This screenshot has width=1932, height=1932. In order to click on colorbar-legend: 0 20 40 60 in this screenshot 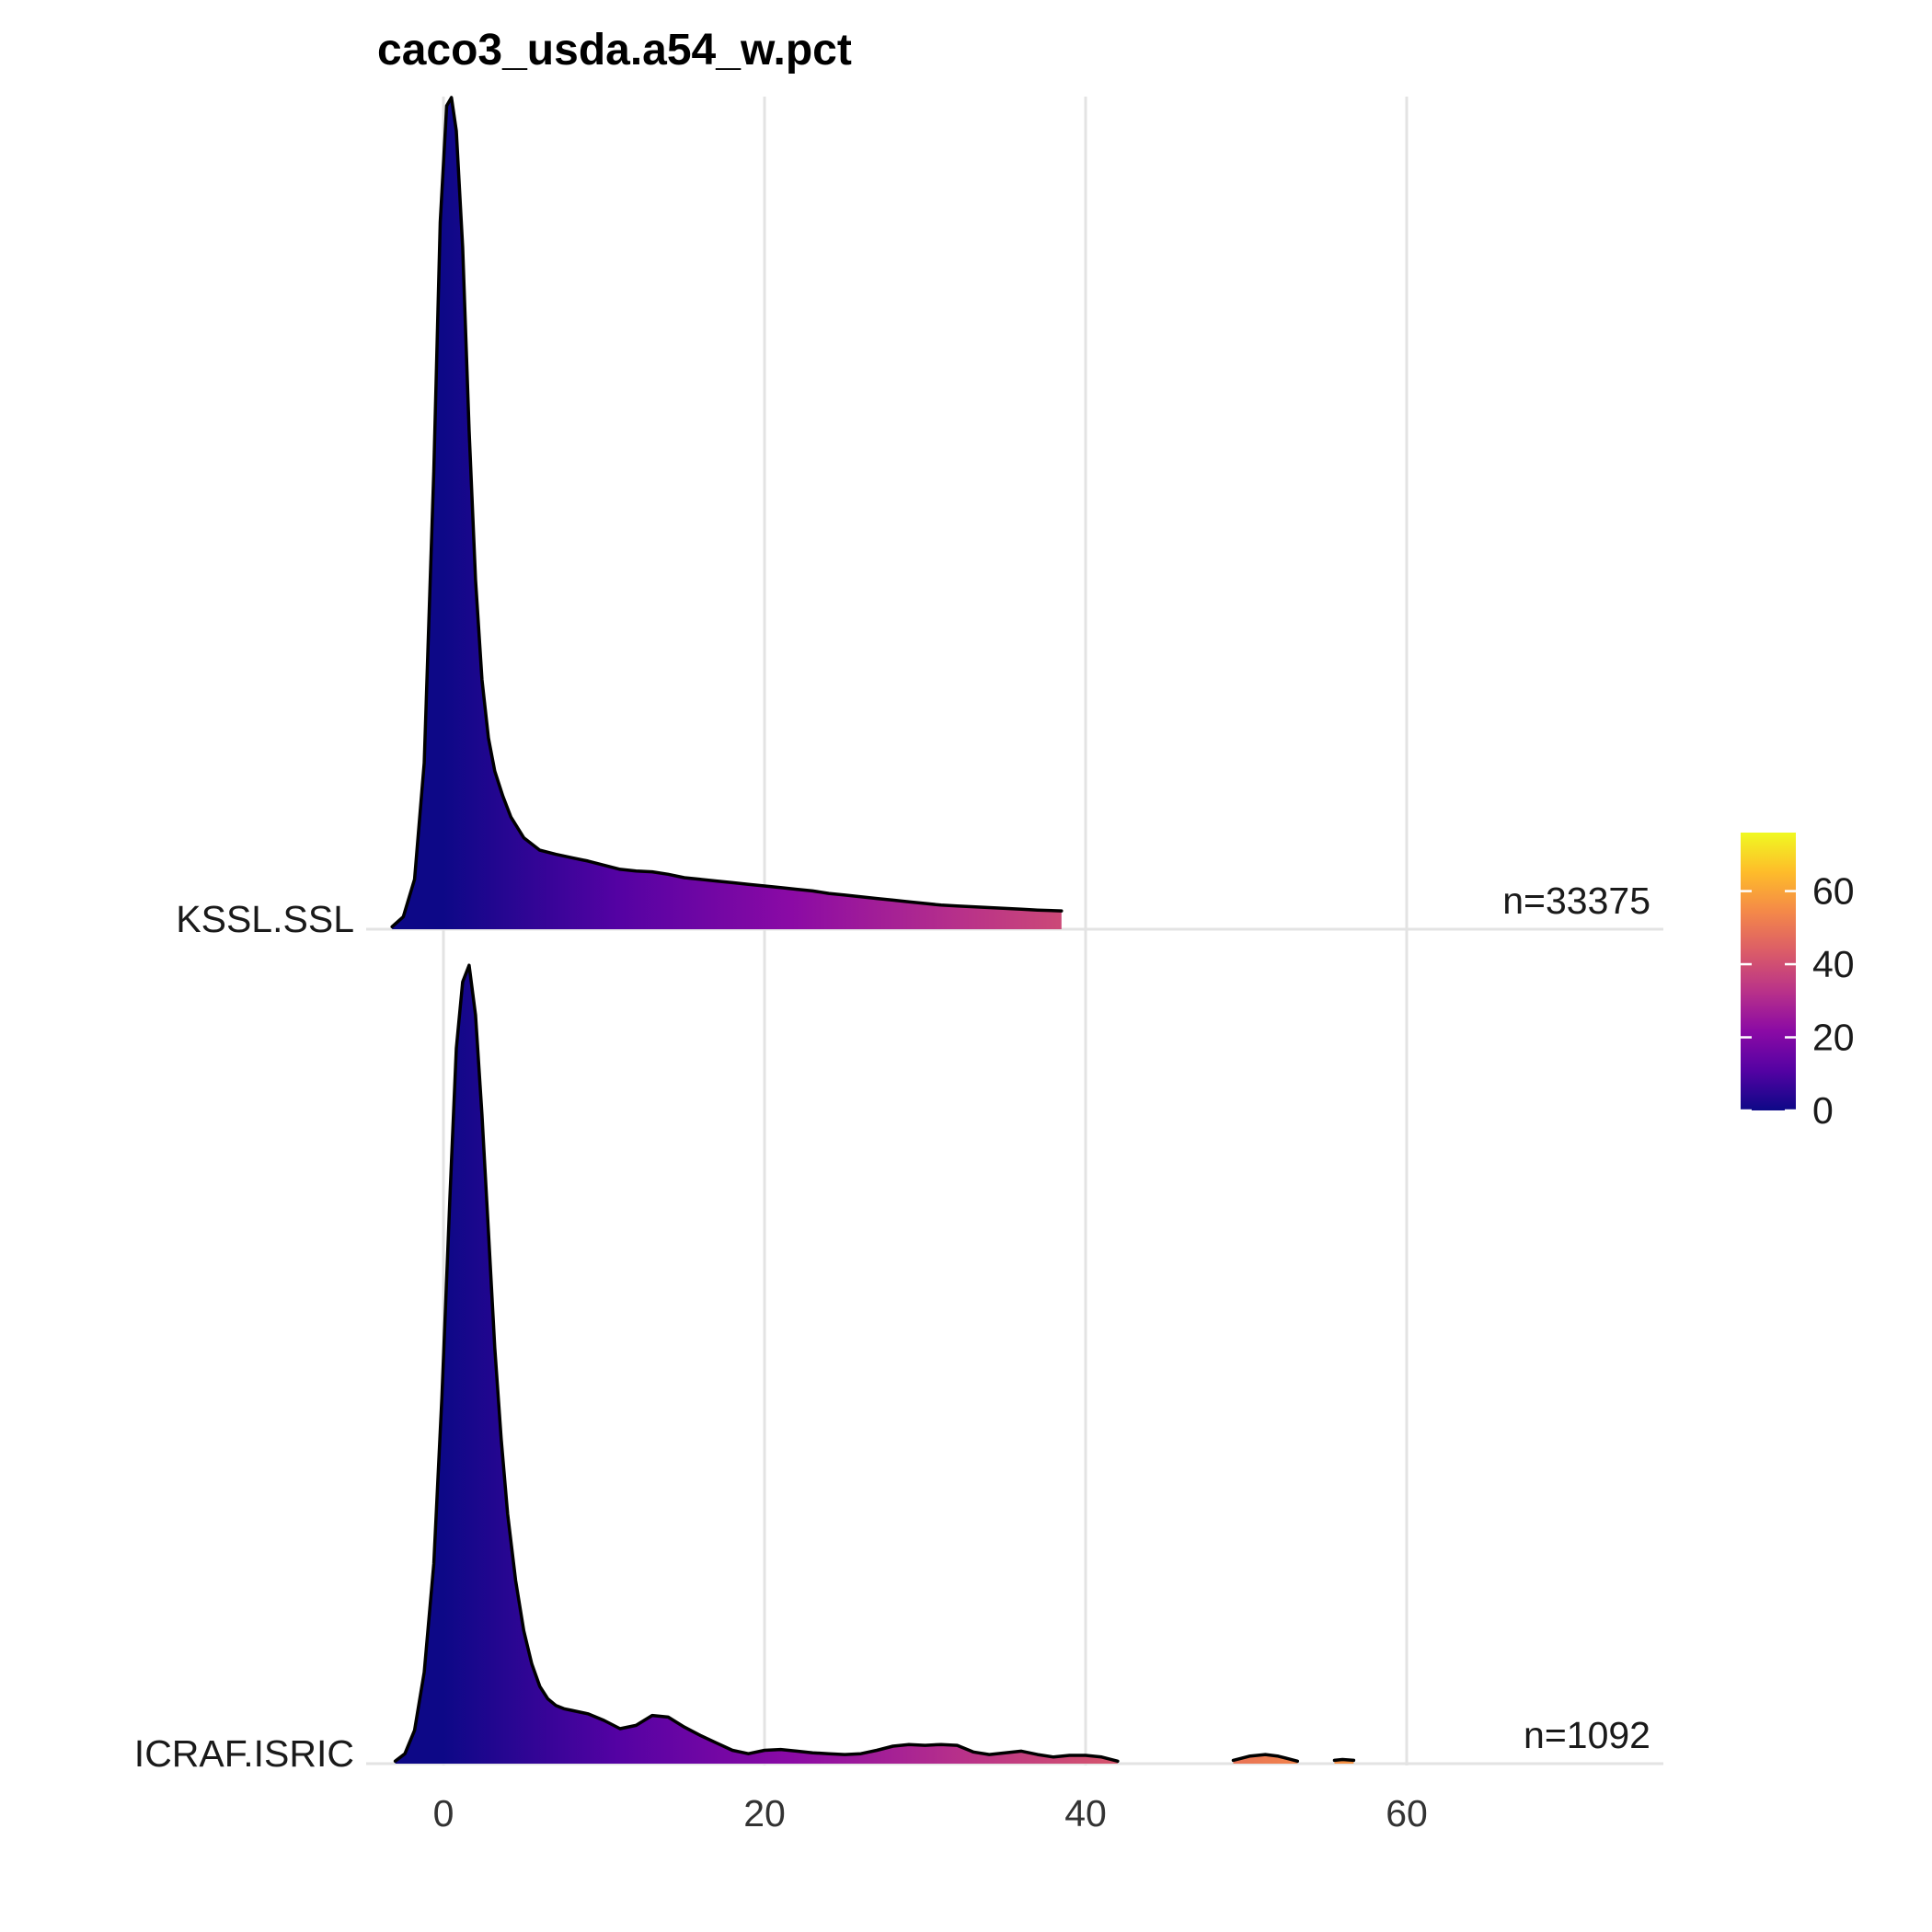, I will do `click(1798, 982)`.